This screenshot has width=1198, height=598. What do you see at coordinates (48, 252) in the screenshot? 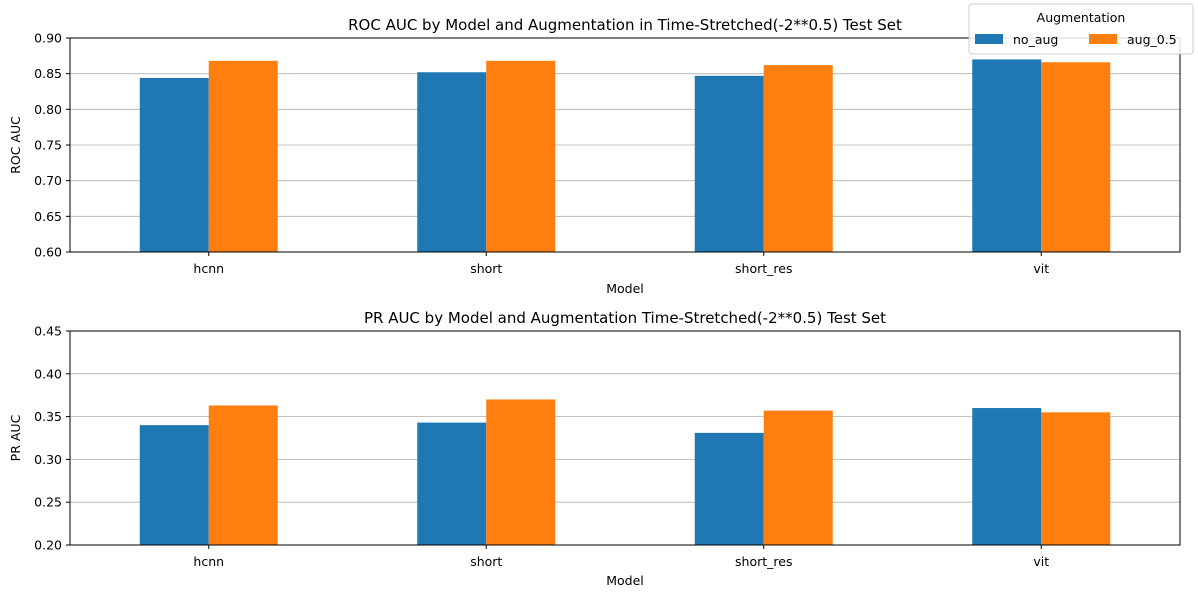
I see `y-tick-label: 0.60` at bounding box center [48, 252].